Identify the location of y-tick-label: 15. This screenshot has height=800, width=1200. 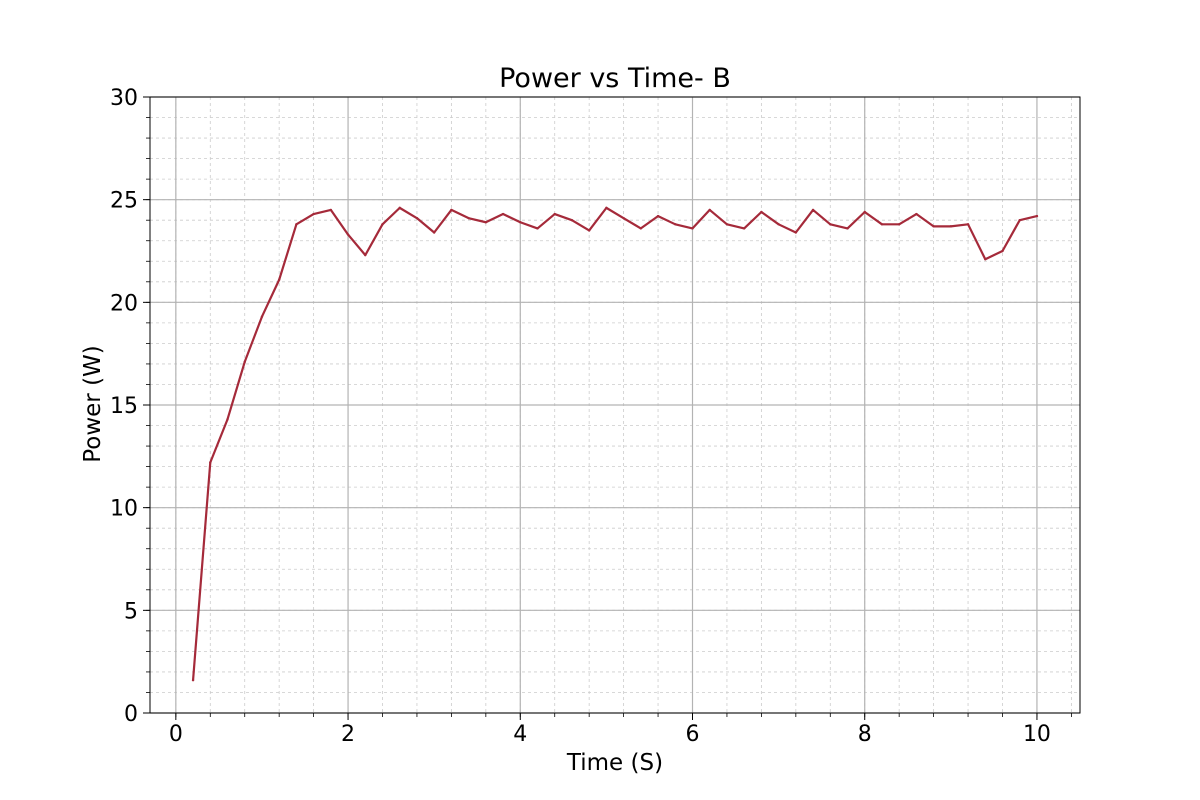
(124, 406).